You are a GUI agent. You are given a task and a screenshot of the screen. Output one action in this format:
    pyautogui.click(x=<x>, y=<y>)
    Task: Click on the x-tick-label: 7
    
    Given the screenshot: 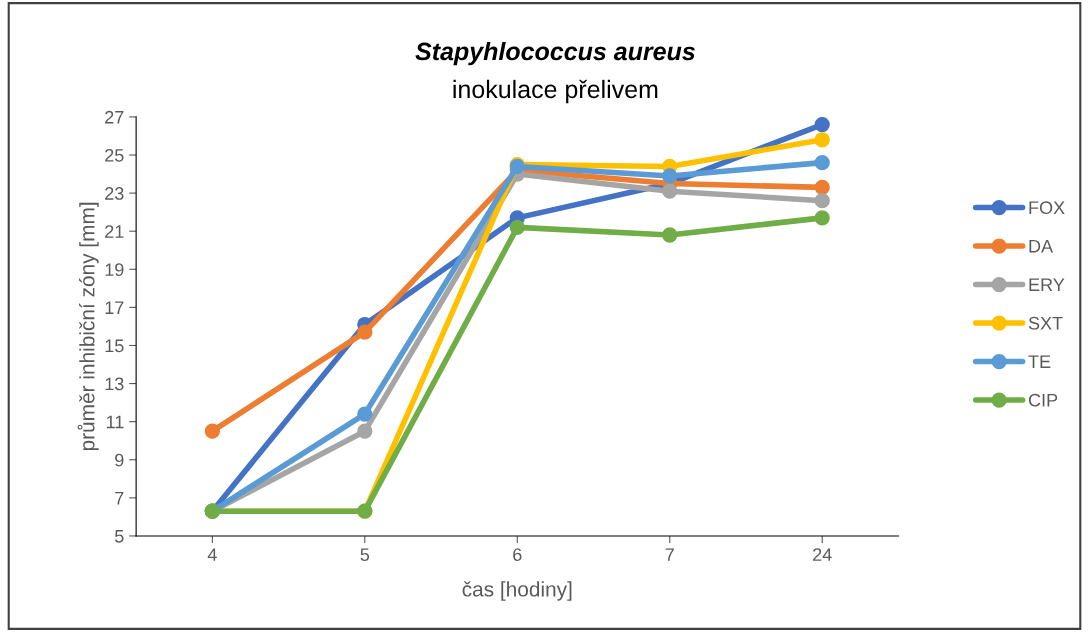 What is the action you would take?
    pyautogui.click(x=669, y=554)
    